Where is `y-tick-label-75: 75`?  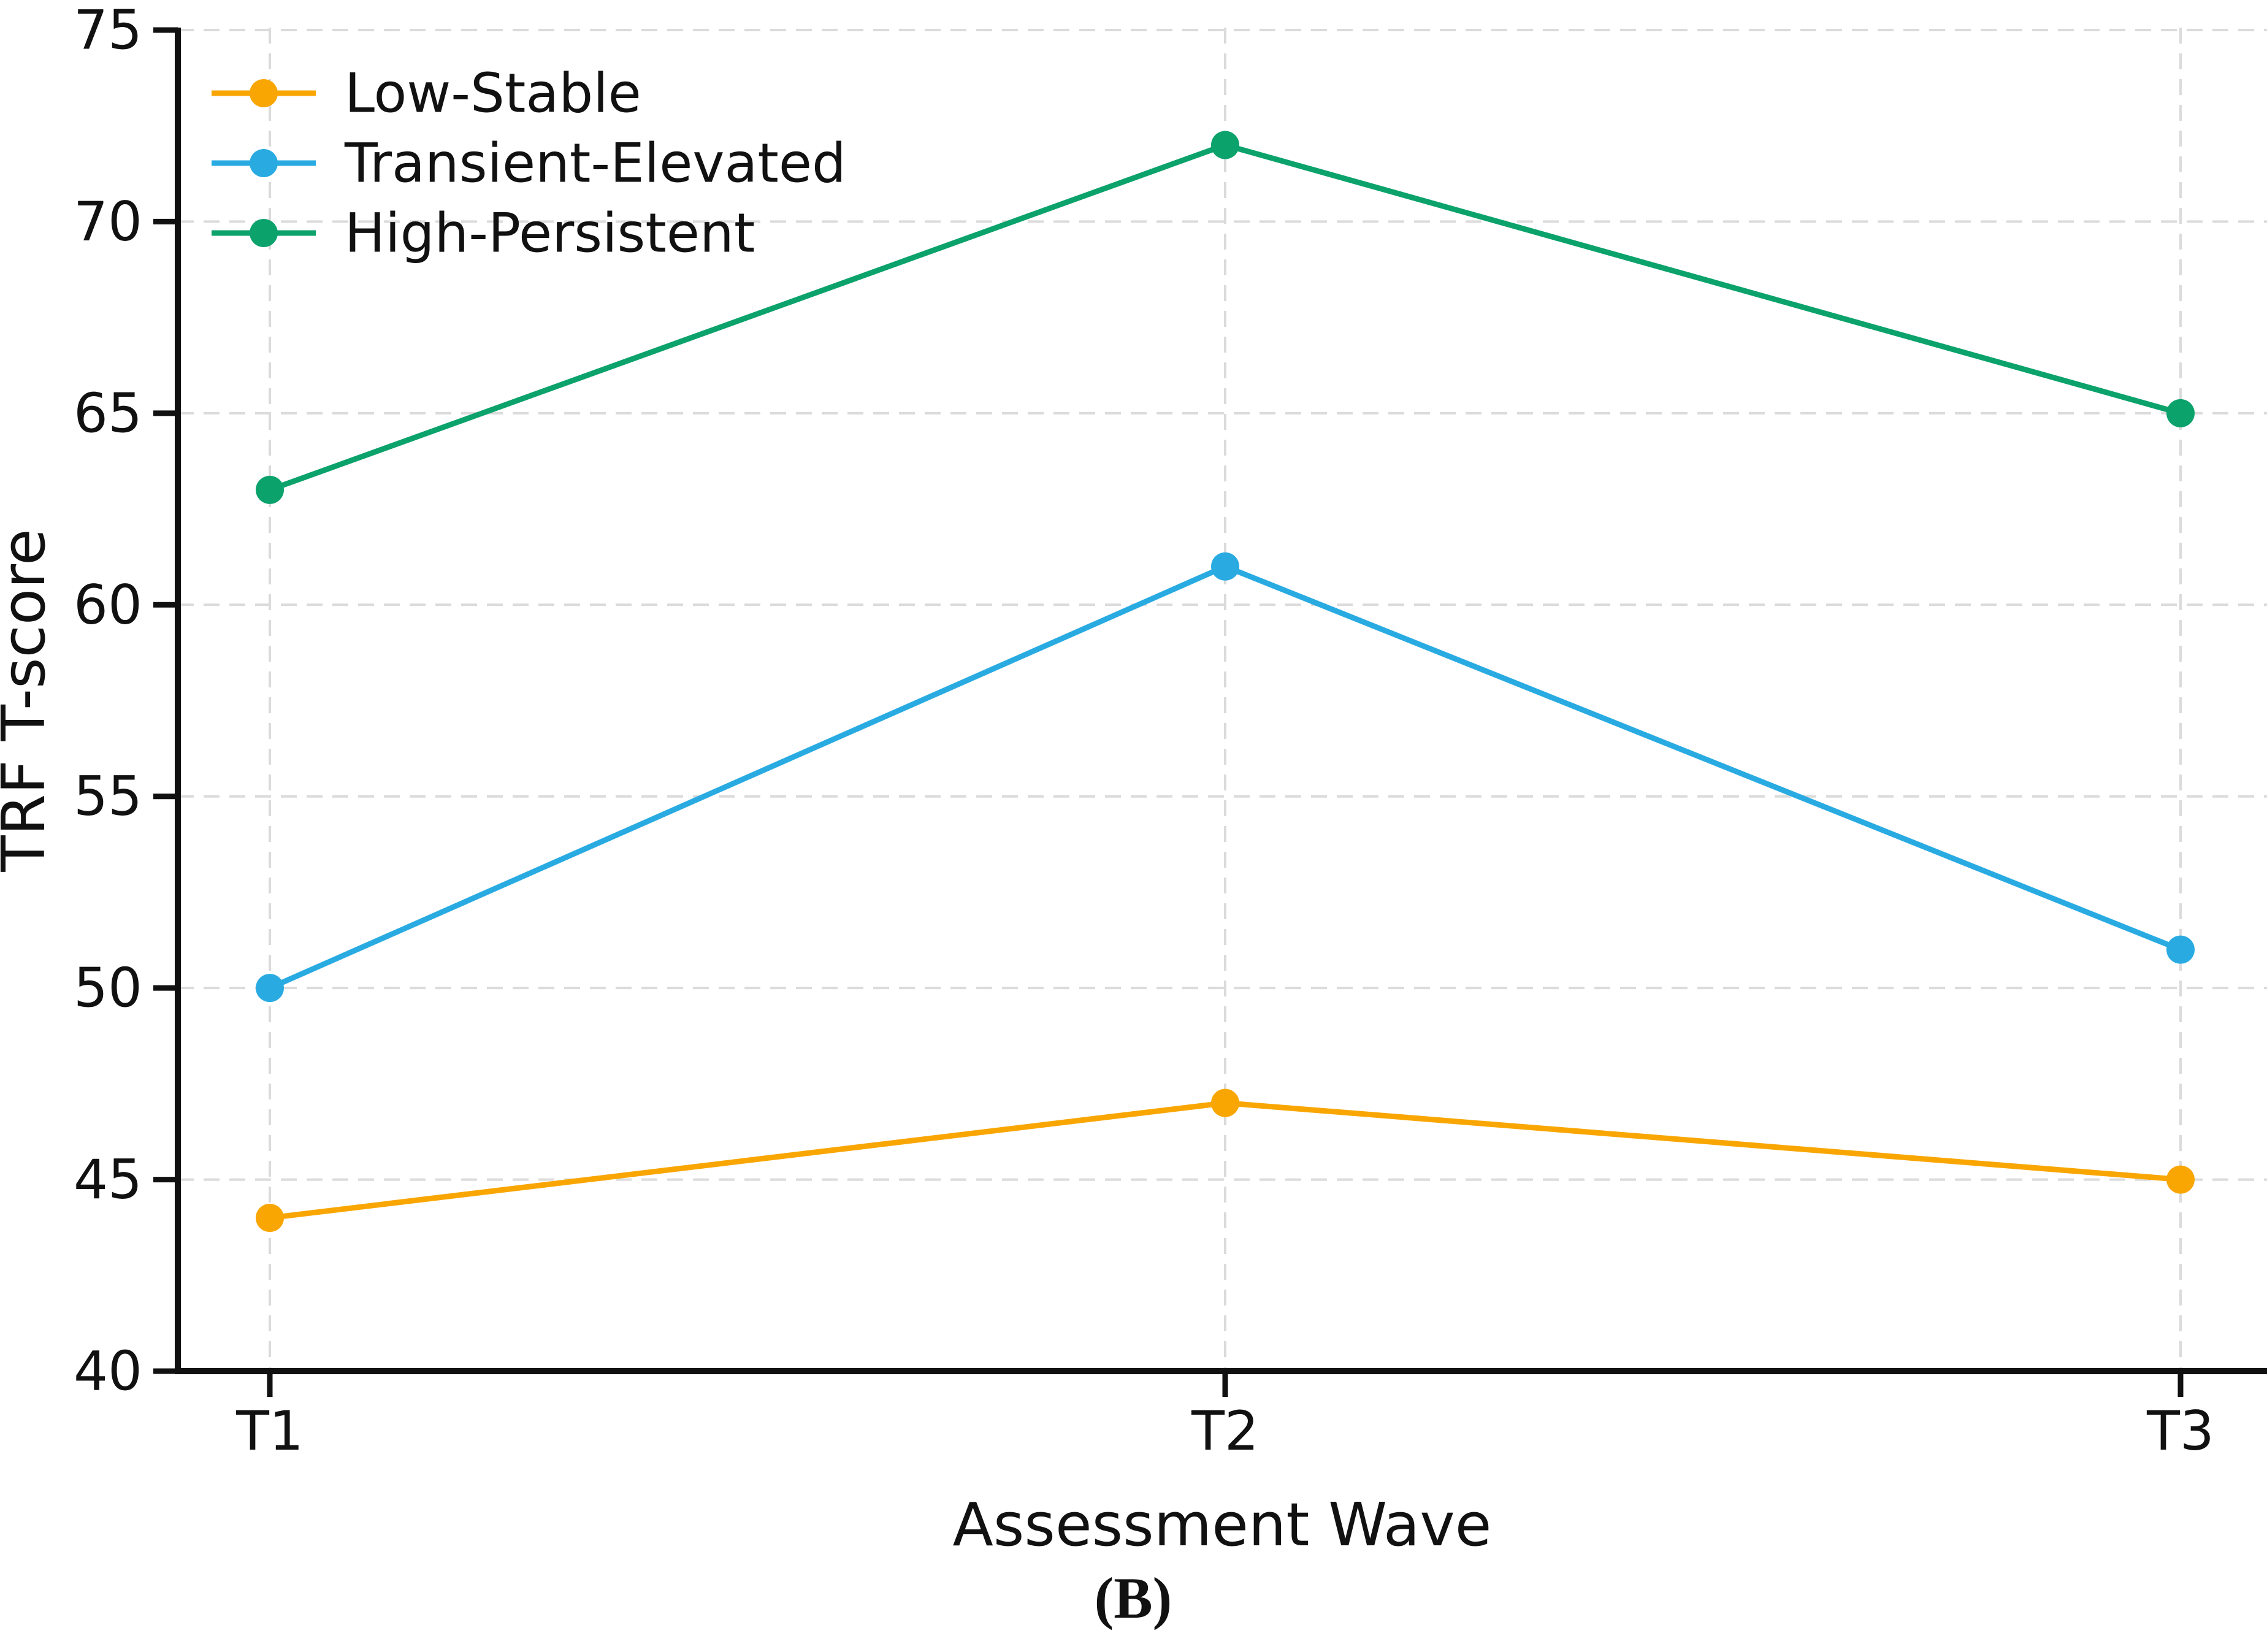
y-tick-label-75: 75 is located at coordinates (108, 31).